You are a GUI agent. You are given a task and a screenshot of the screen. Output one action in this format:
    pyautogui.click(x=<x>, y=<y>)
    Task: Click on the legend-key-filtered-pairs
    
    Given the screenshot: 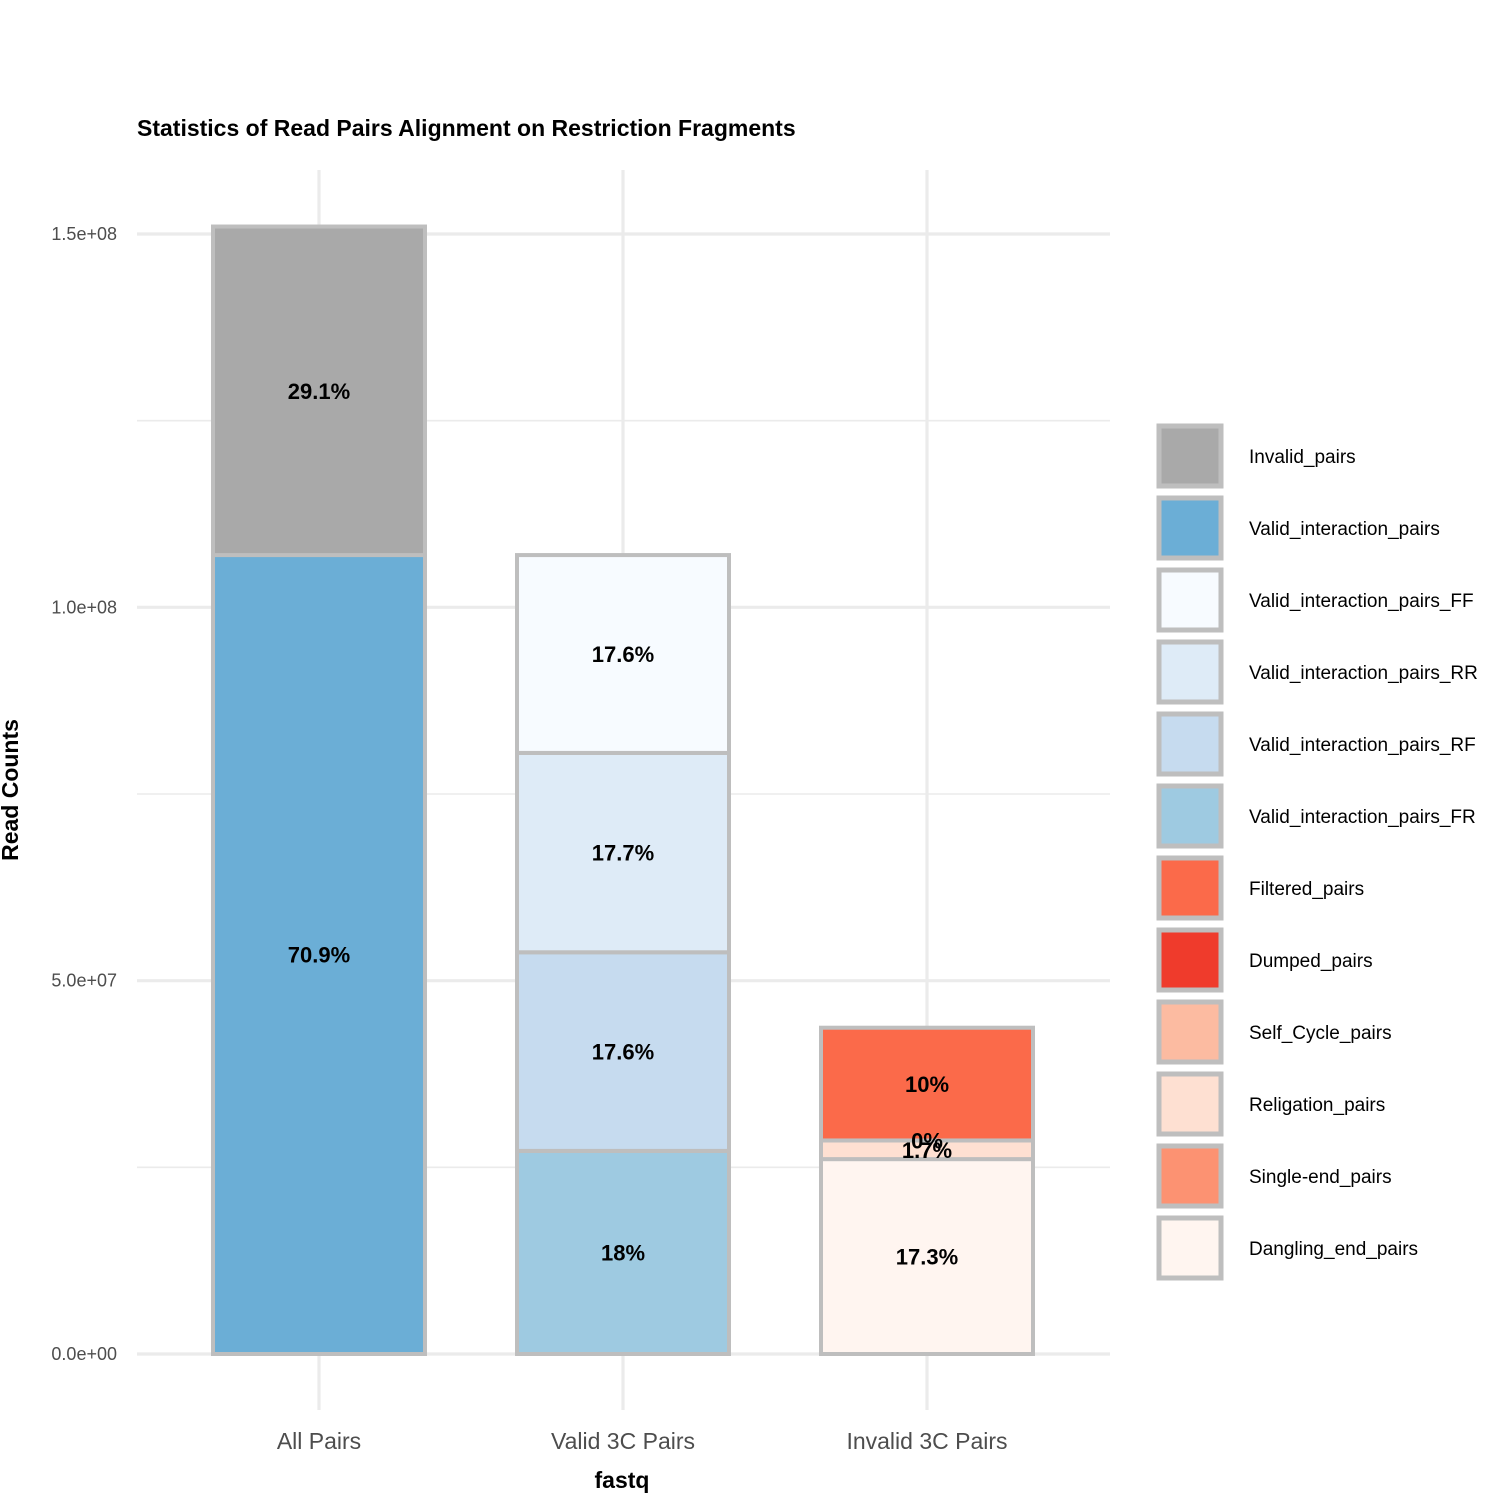 What is the action you would take?
    pyautogui.click(x=1190, y=888)
    